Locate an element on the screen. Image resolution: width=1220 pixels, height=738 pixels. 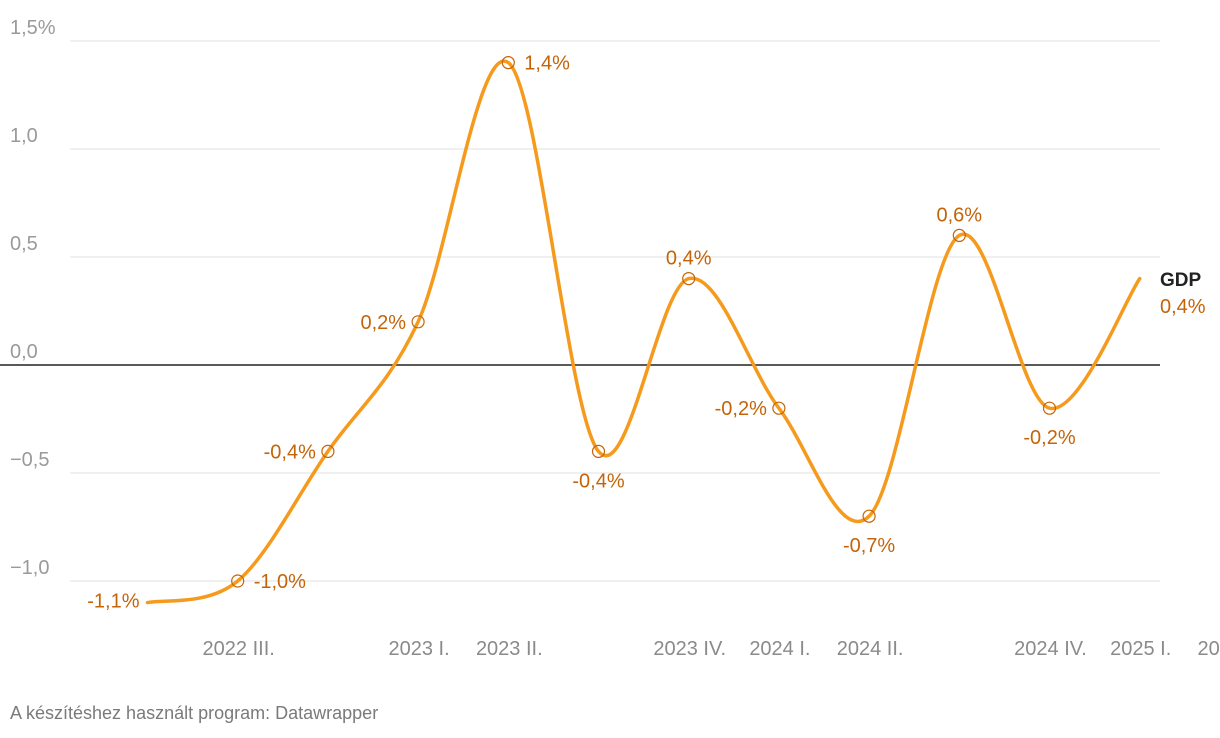
x-tick-label: 2025 II. is located at coordinates (1209, 649).